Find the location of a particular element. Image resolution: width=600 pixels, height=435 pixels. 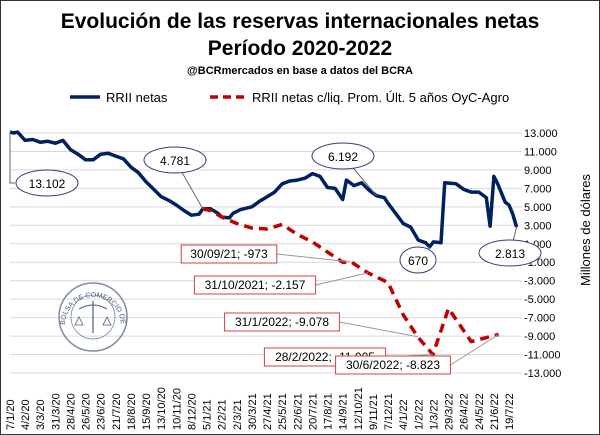

x-tick-label: 24/5/22 is located at coordinates (480, 411).